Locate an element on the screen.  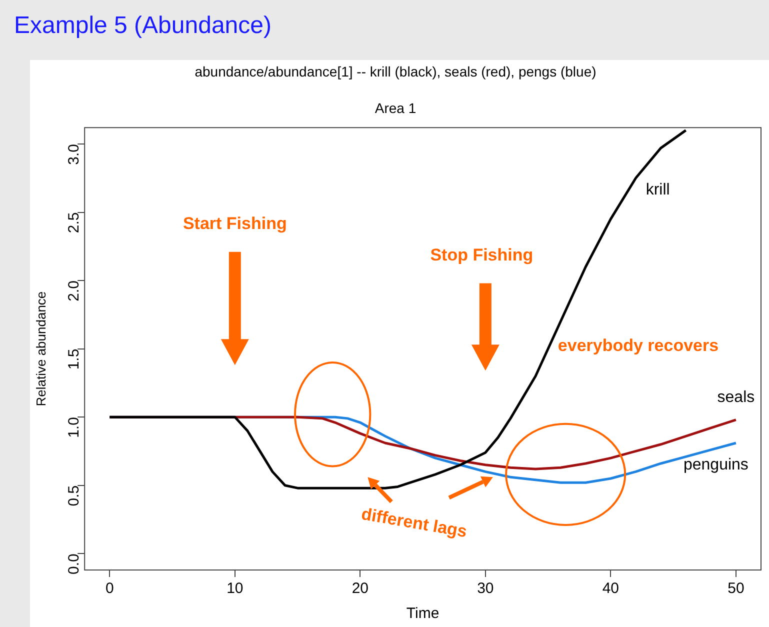
y-tick-label: 0.0 is located at coordinates (74, 564).